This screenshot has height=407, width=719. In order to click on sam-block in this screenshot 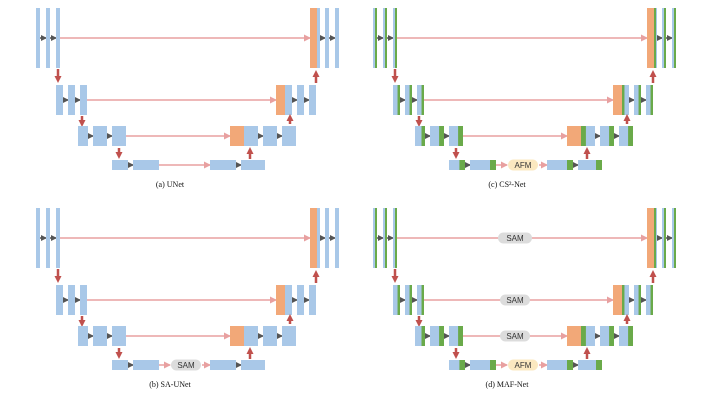, I will do `click(186, 365)`.